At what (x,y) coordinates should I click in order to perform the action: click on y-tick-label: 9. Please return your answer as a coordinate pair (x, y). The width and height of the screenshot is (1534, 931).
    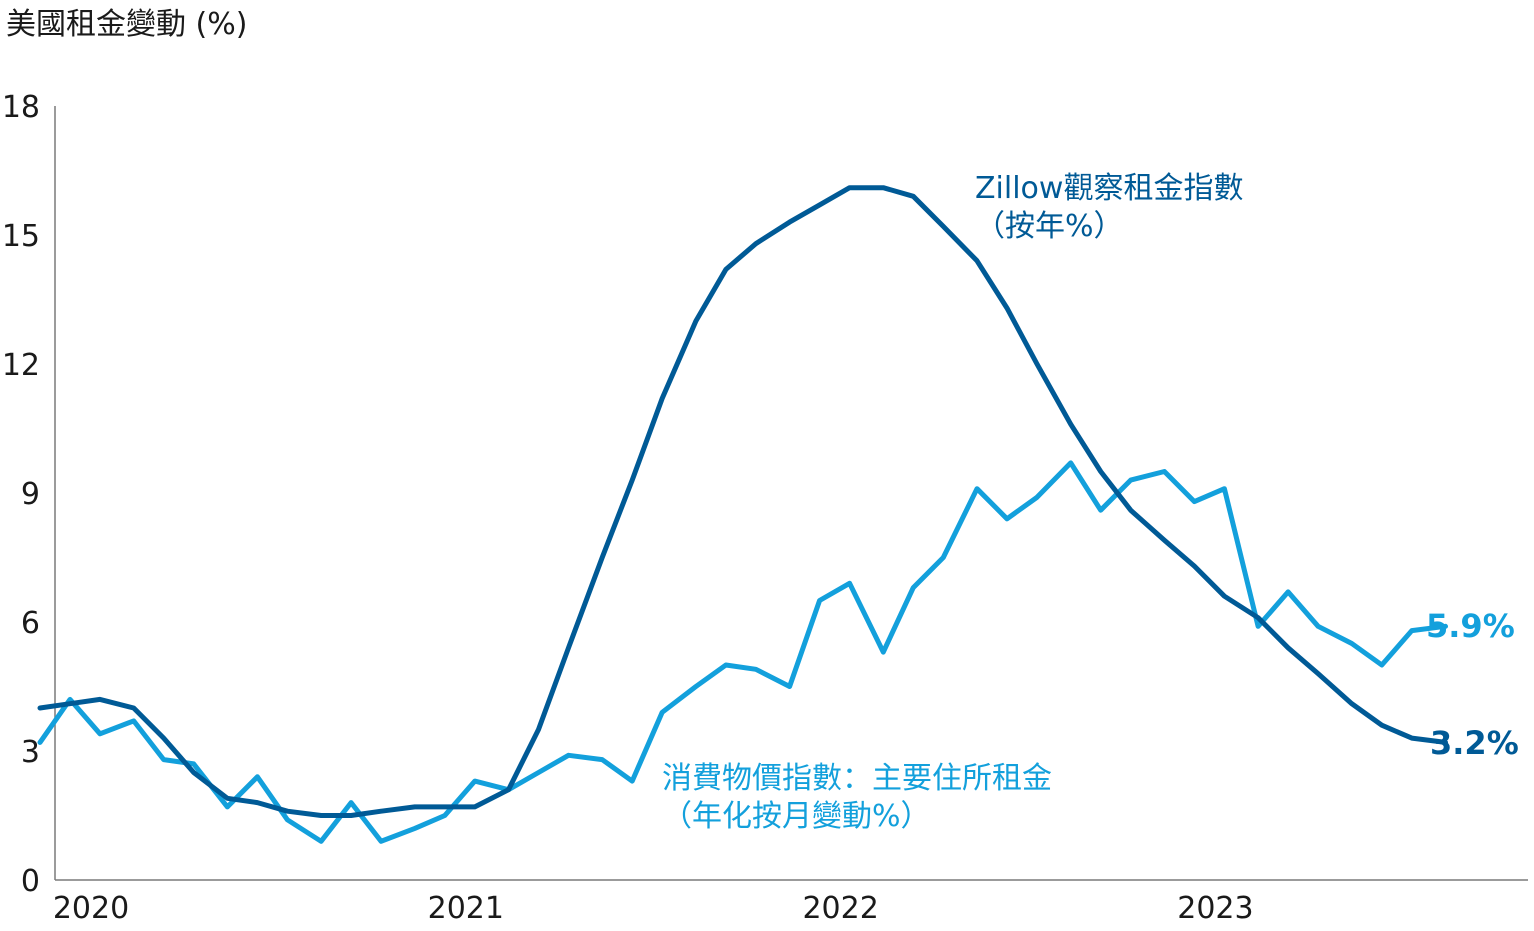
    Looking at the image, I should click on (30, 494).